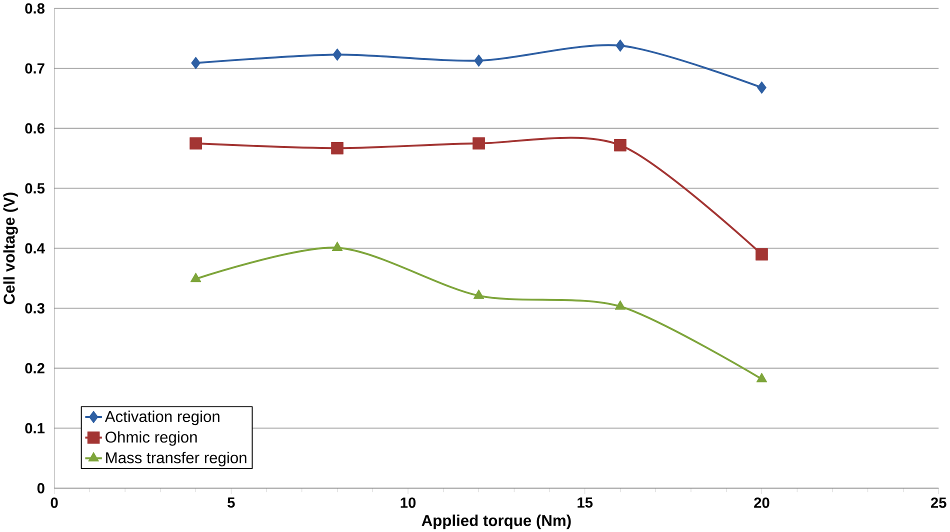 The height and width of the screenshot is (532, 950). Describe the element at coordinates (231, 502) in the screenshot. I see `x-tick-label: 5` at that location.